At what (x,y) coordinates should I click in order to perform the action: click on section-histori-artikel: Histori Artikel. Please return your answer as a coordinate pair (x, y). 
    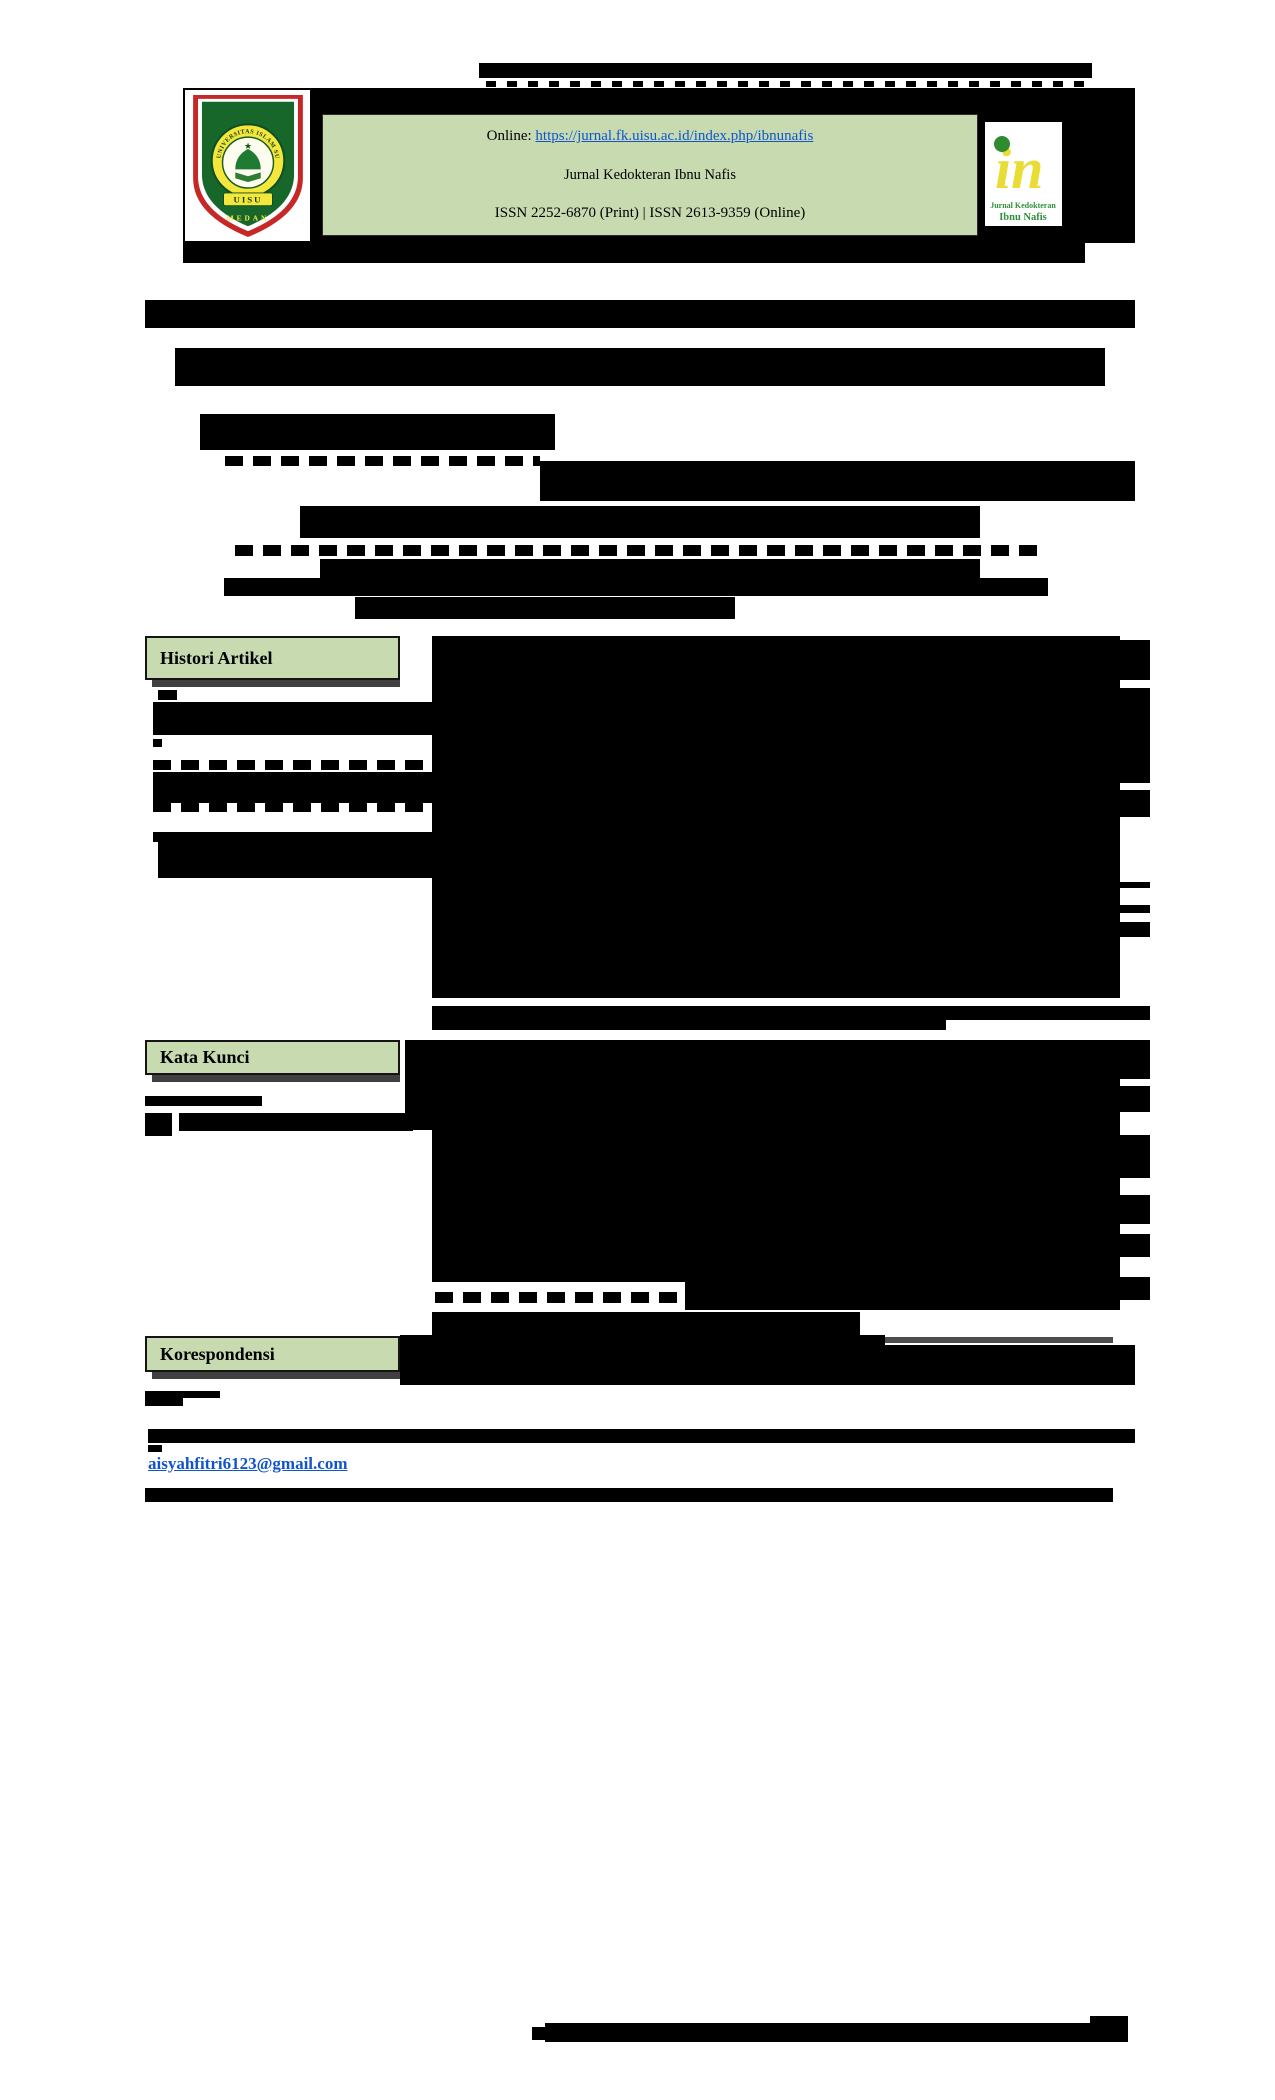
    Looking at the image, I should click on (272, 658).